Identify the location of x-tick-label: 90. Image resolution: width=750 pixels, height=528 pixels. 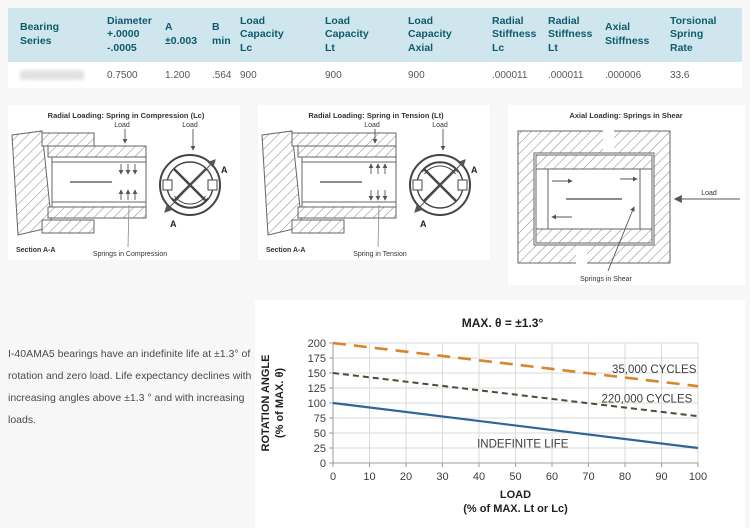
(661, 477).